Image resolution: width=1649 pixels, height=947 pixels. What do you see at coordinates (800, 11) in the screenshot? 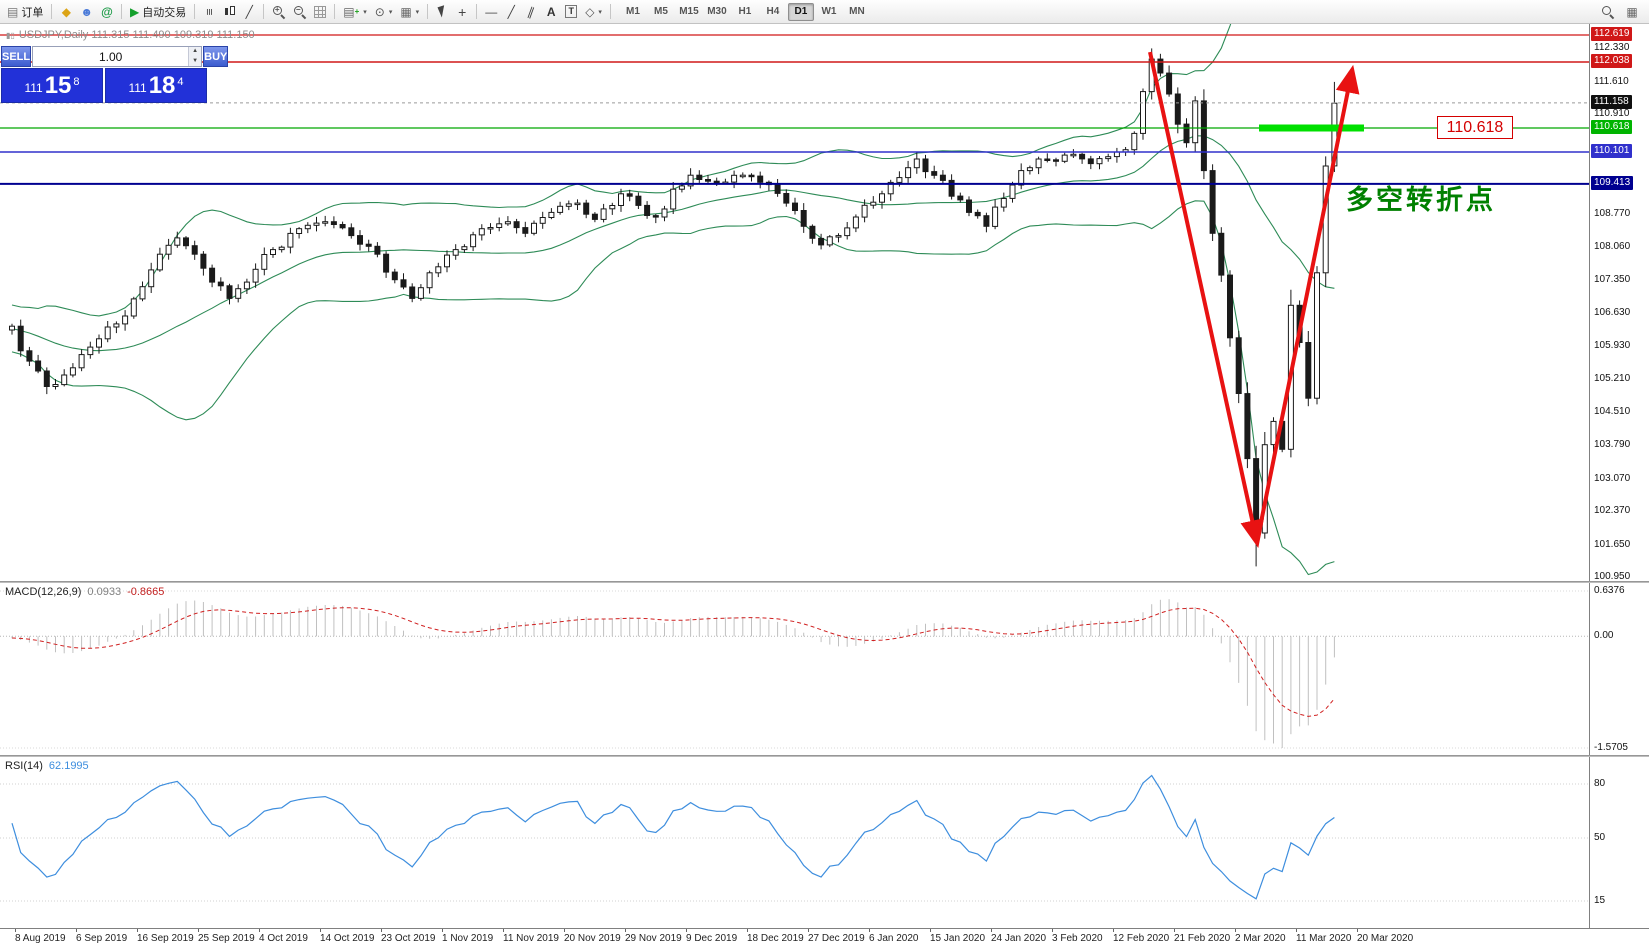
I see `timeframe-d1: D1` at bounding box center [800, 11].